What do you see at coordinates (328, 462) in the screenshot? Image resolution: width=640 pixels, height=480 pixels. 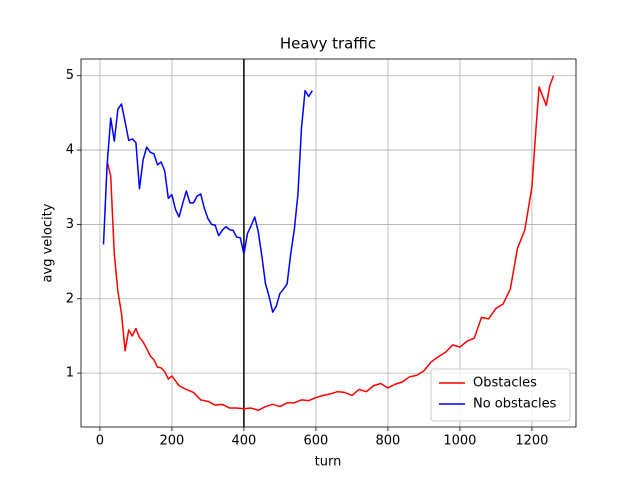 I see `x-axis-label: turn` at bounding box center [328, 462].